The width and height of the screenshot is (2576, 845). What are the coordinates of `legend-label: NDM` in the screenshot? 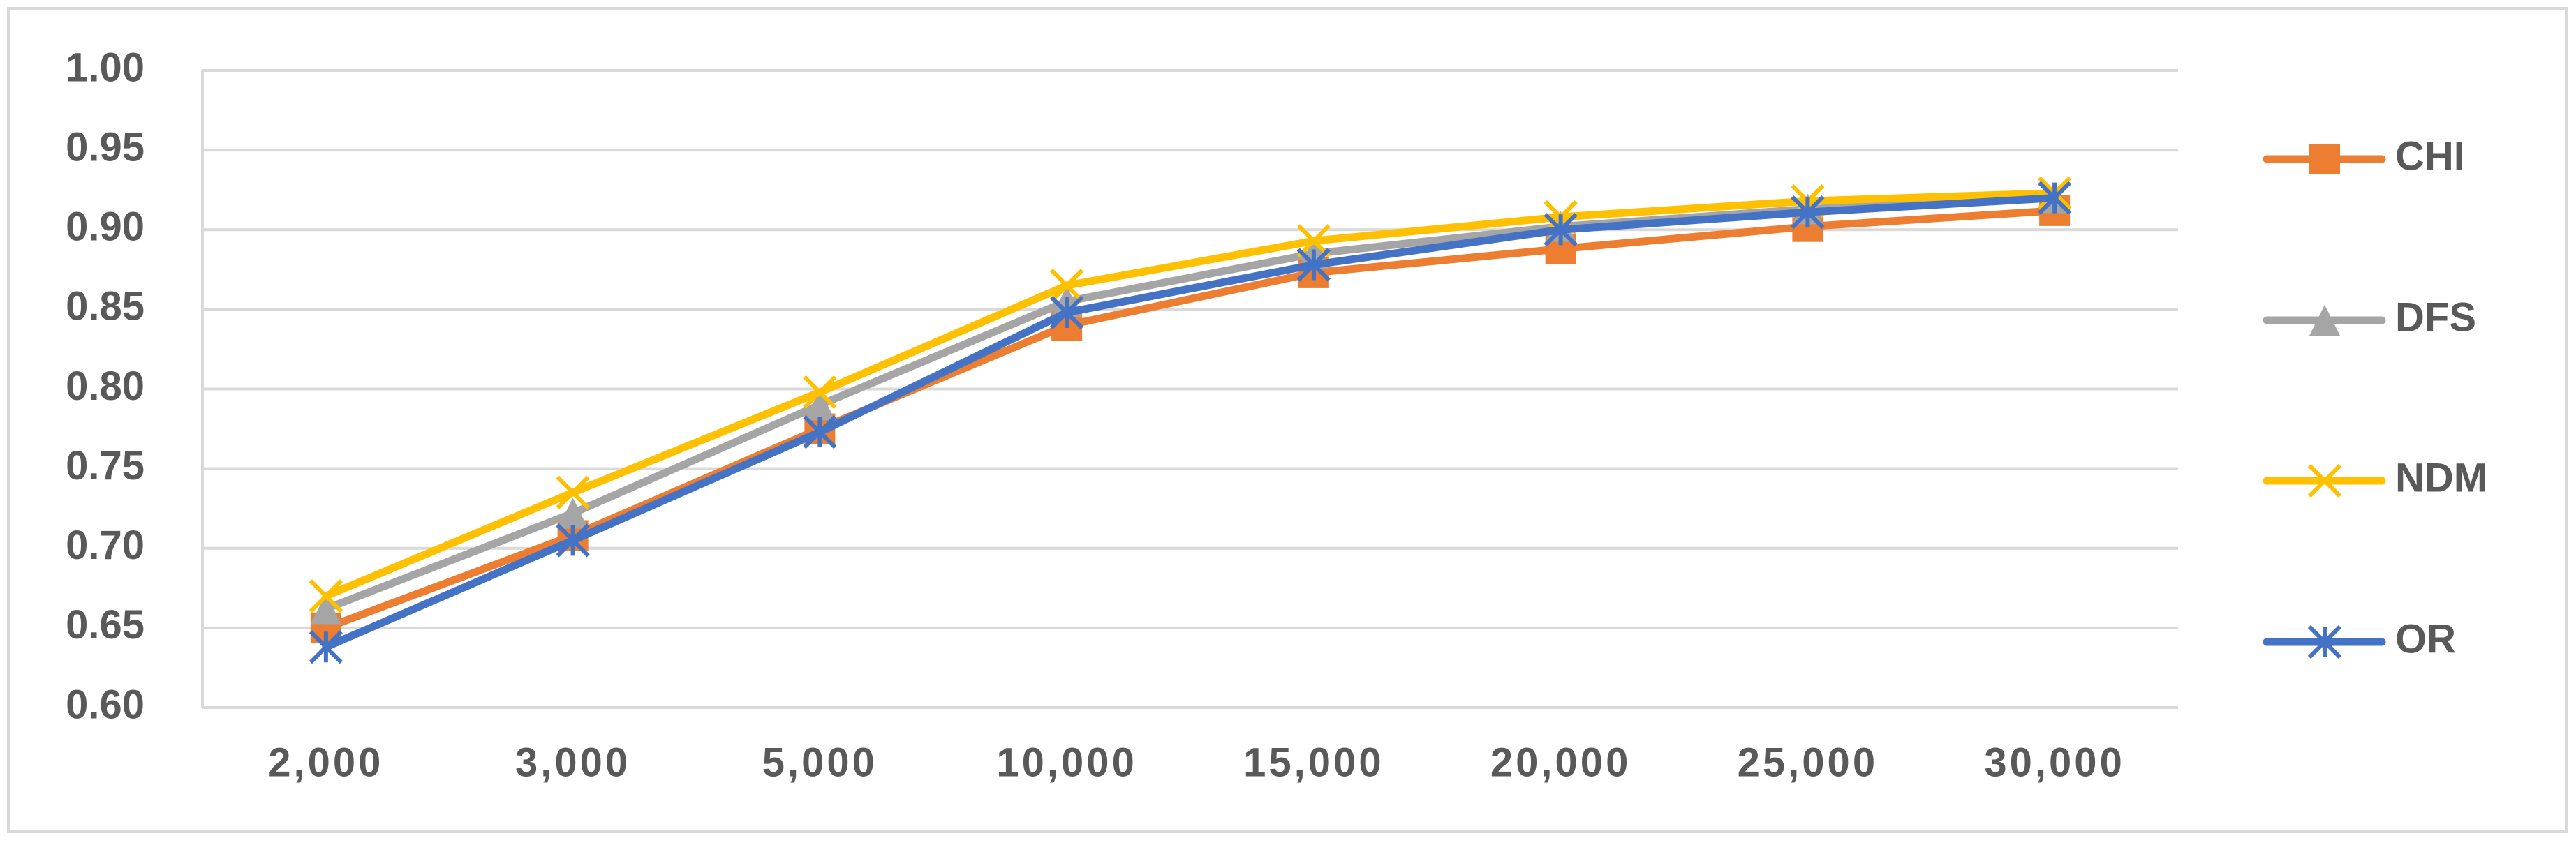 It's located at (2441, 477).